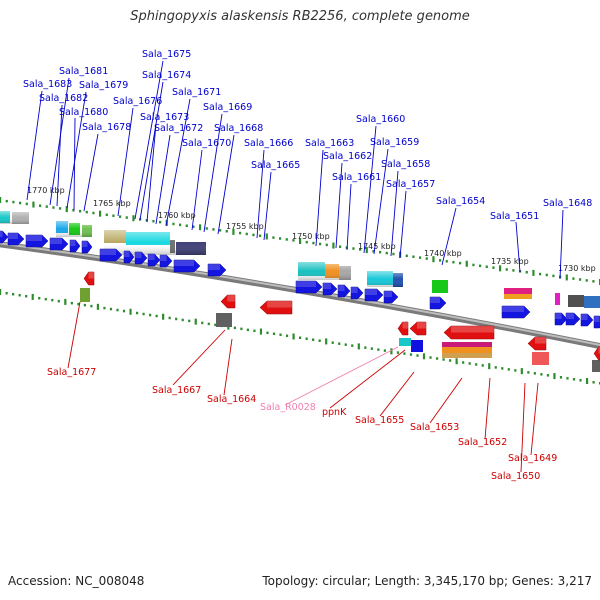  I want to click on gene-label: Sala_1674, so click(166, 75).